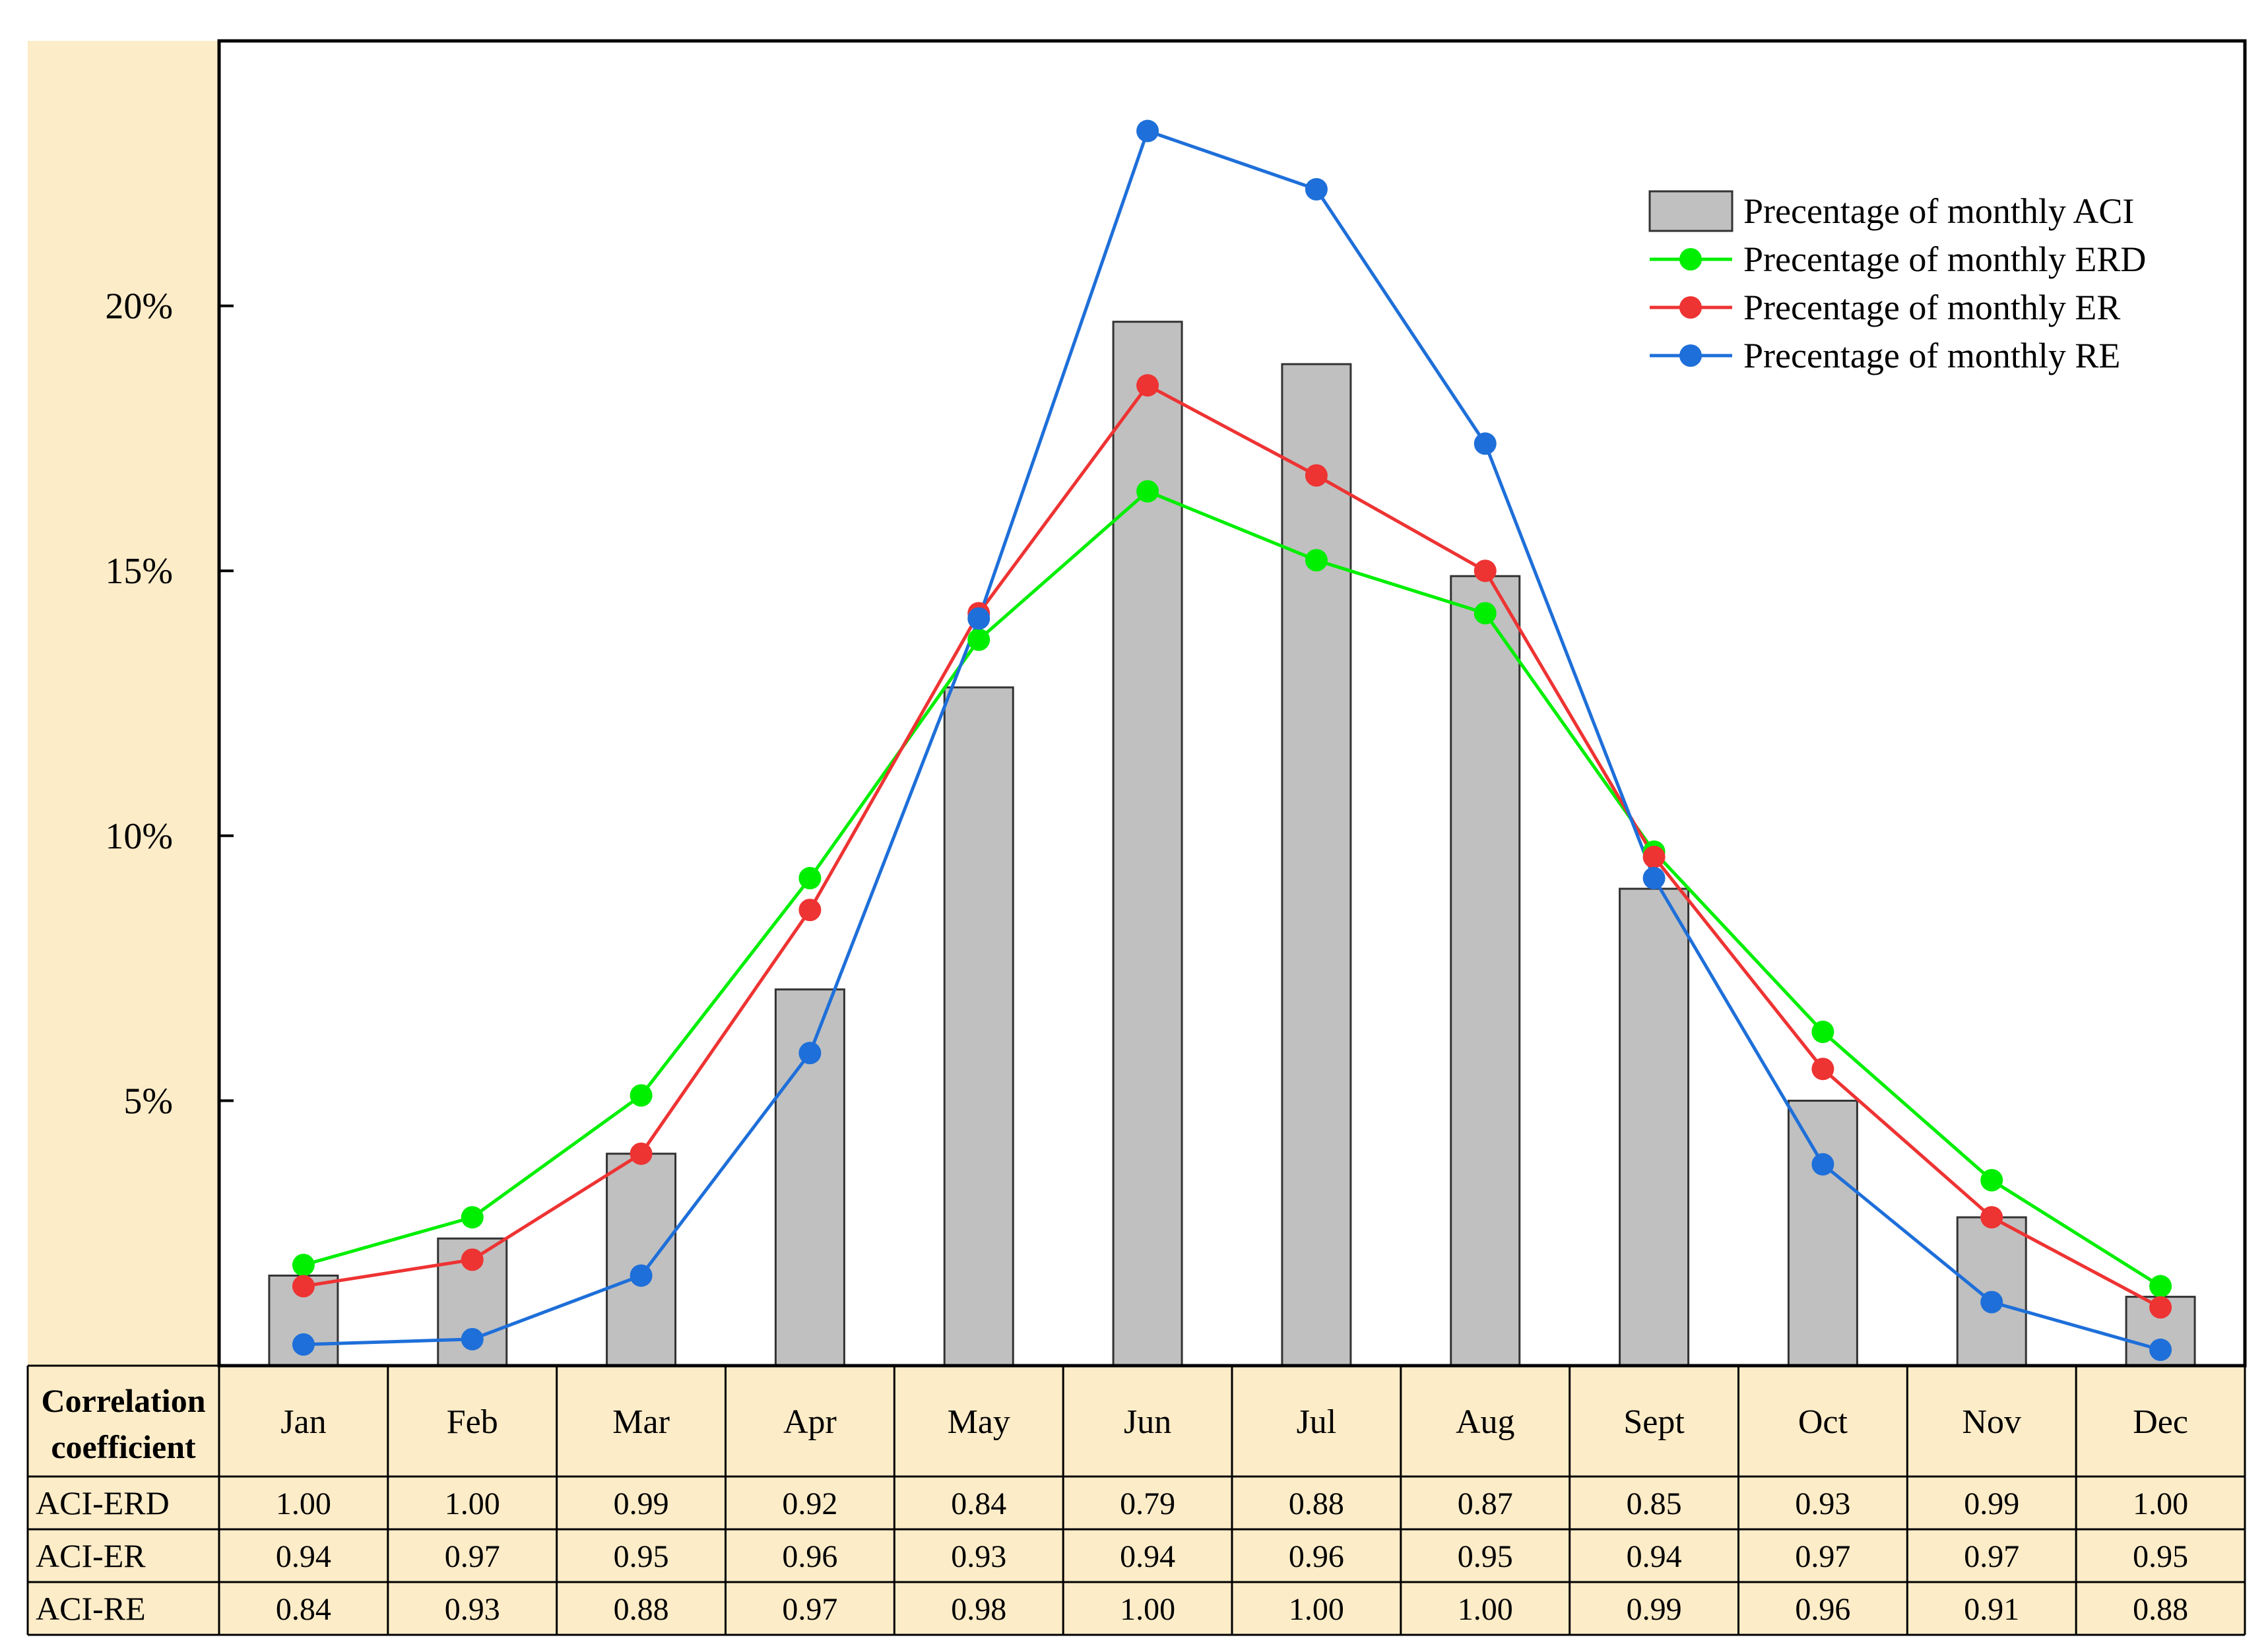 The width and height of the screenshot is (2268, 1652). Describe the element at coordinates (641, 1095) in the screenshot. I see `point-erd-mar` at that location.